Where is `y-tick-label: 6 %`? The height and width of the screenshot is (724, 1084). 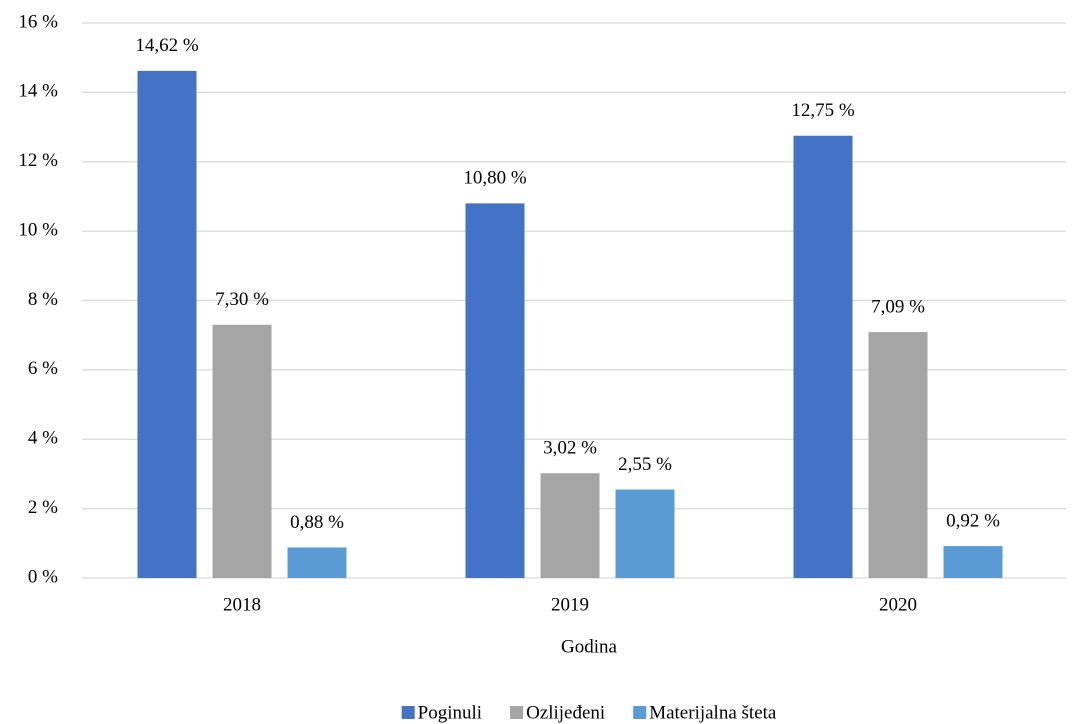 y-tick-label: 6 % is located at coordinates (43, 368).